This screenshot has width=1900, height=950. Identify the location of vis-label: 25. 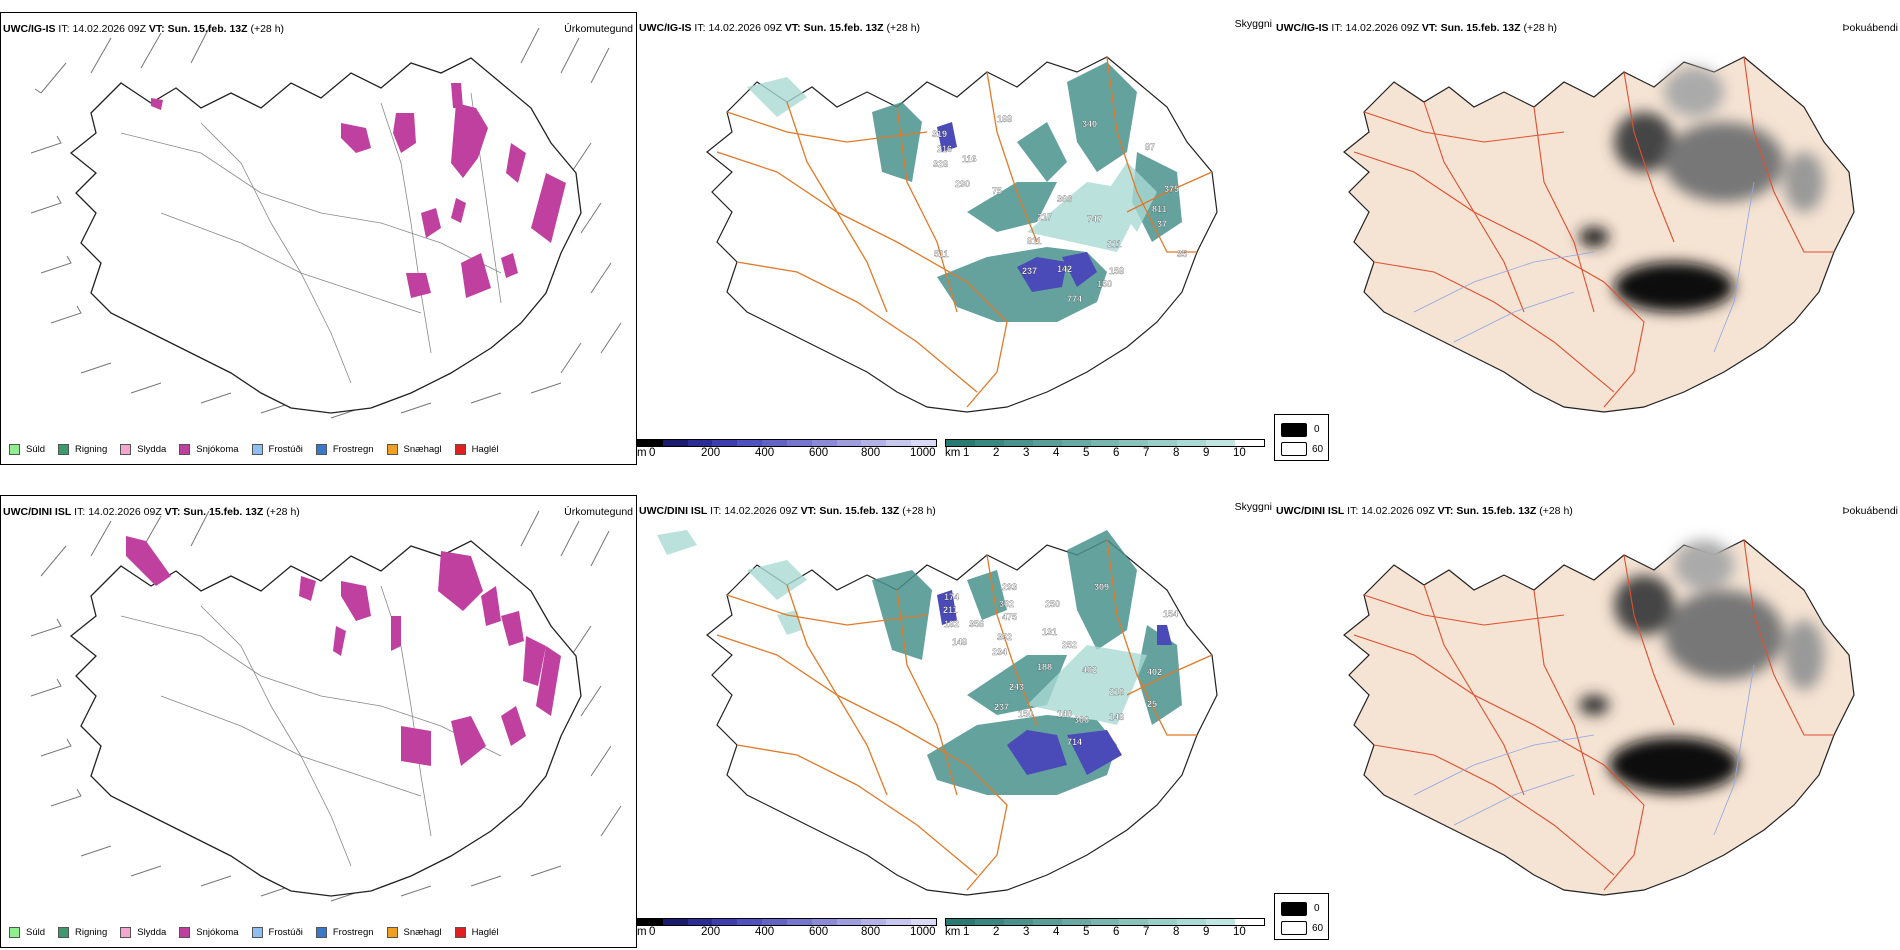
(1152, 704).